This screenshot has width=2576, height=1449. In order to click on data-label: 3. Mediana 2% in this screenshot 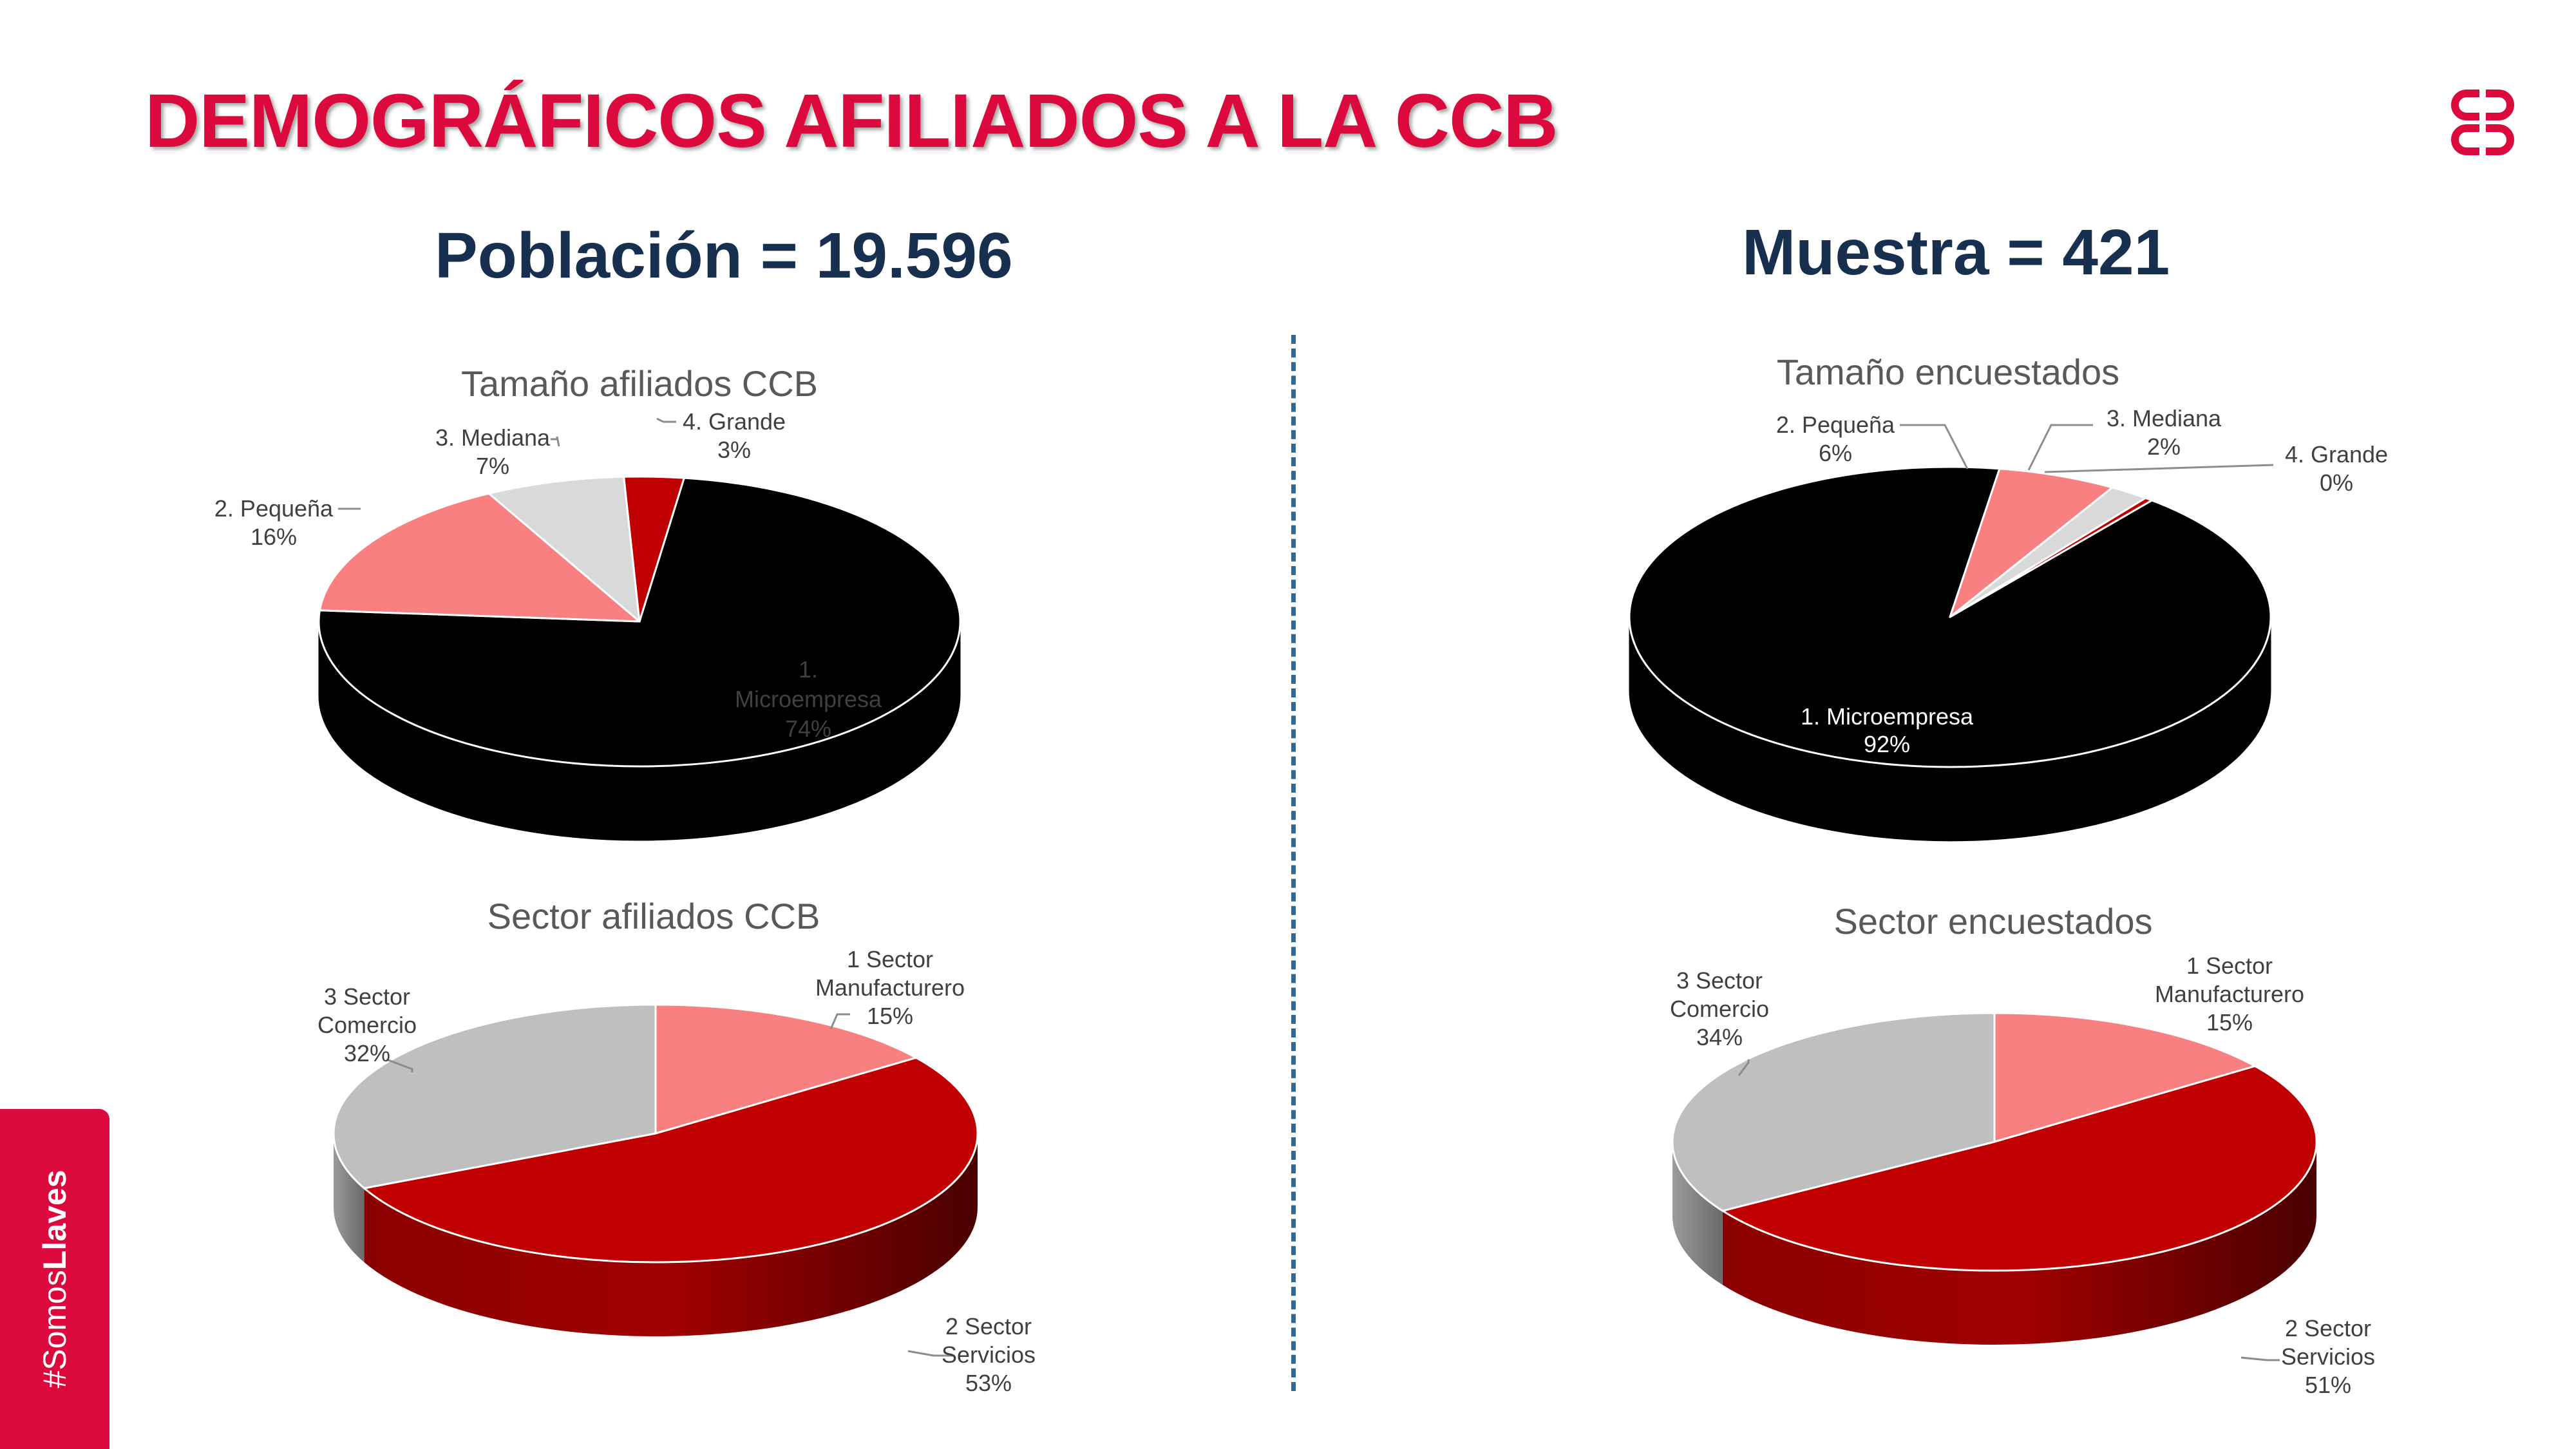, I will do `click(2165, 432)`.